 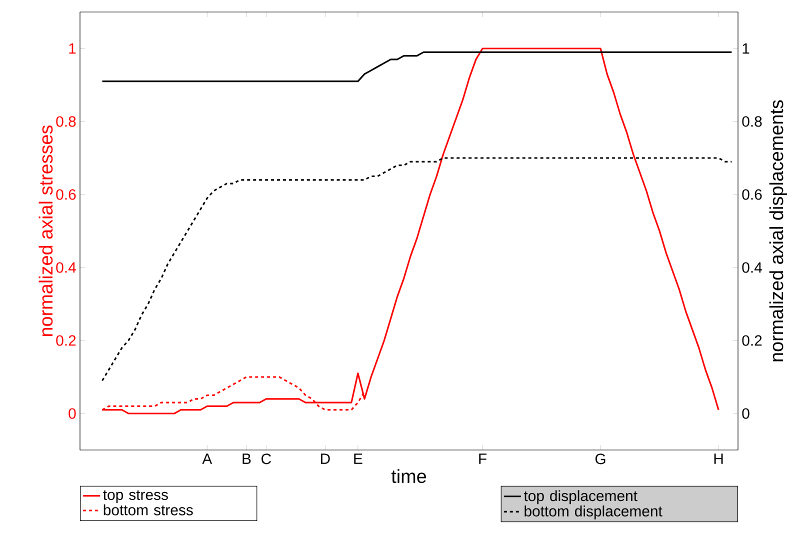 I want to click on y2-tick-label: 0.2, so click(x=752, y=340).